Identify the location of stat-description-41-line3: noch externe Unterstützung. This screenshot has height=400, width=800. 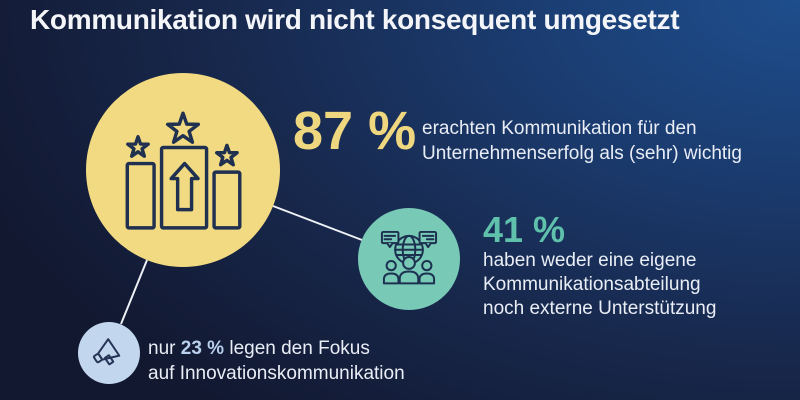
(600, 308).